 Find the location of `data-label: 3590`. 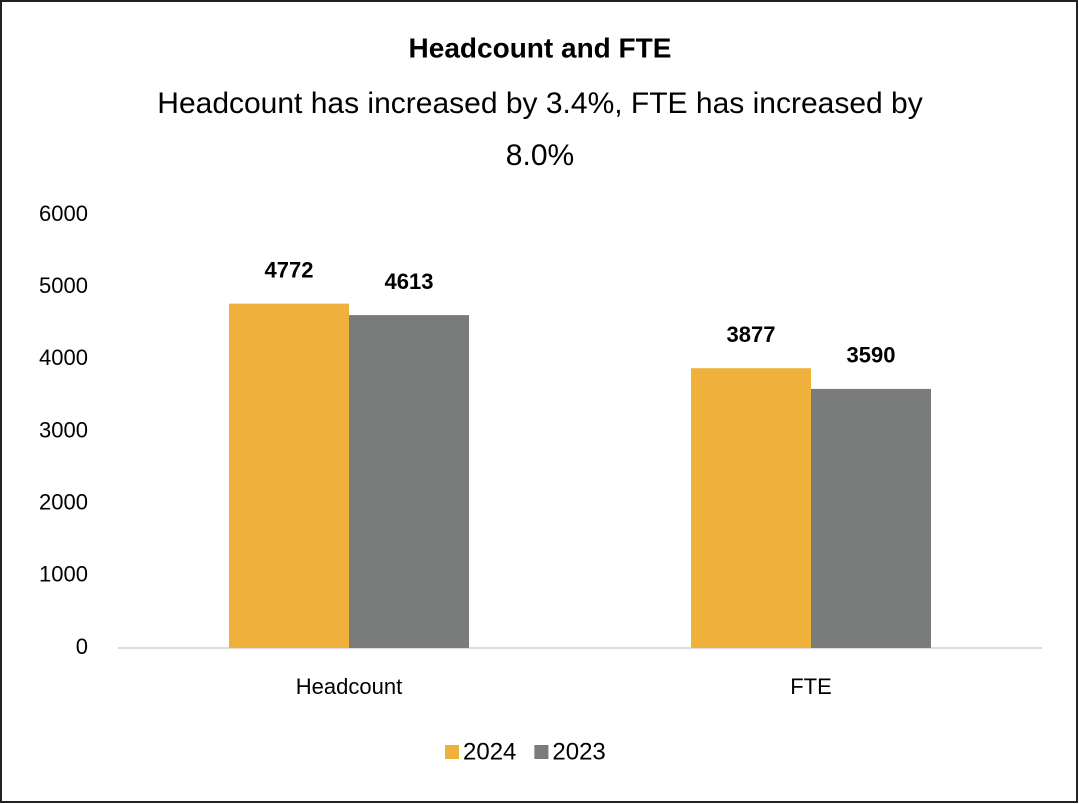

data-label: 3590 is located at coordinates (871, 355).